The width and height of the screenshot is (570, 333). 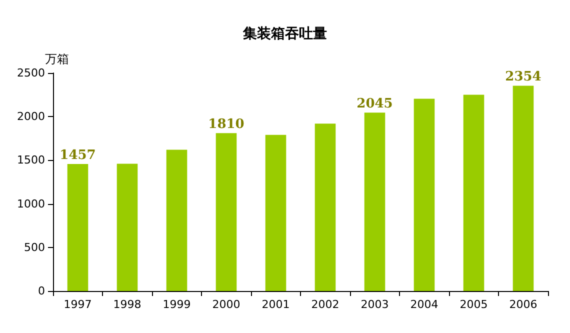 I want to click on x-tick-label: 2000, so click(x=226, y=304).